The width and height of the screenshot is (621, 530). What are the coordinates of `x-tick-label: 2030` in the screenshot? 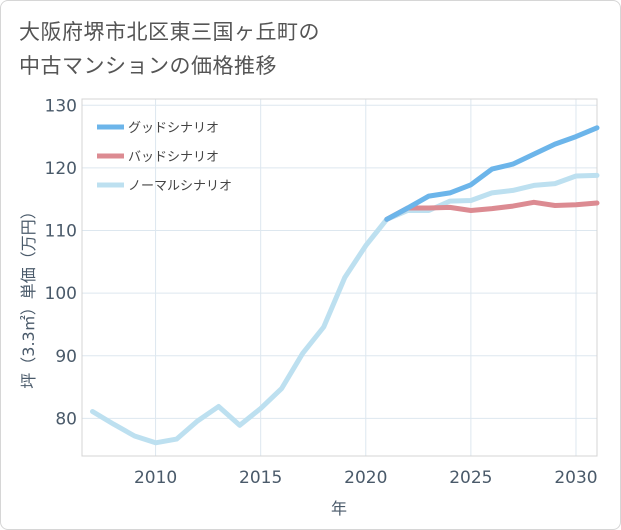 It's located at (575, 478).